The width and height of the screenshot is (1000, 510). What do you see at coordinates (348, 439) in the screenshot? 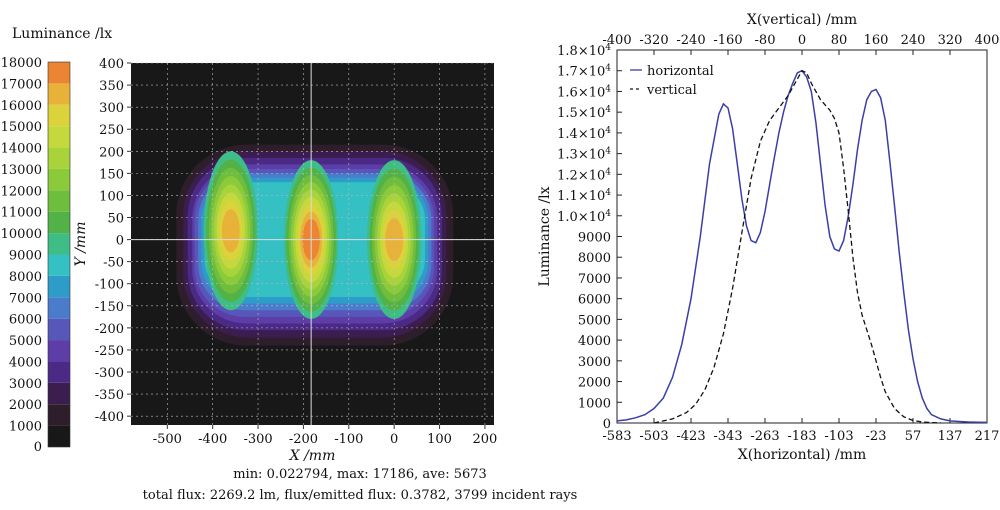
I see `x-tick-label: -100` at bounding box center [348, 439].